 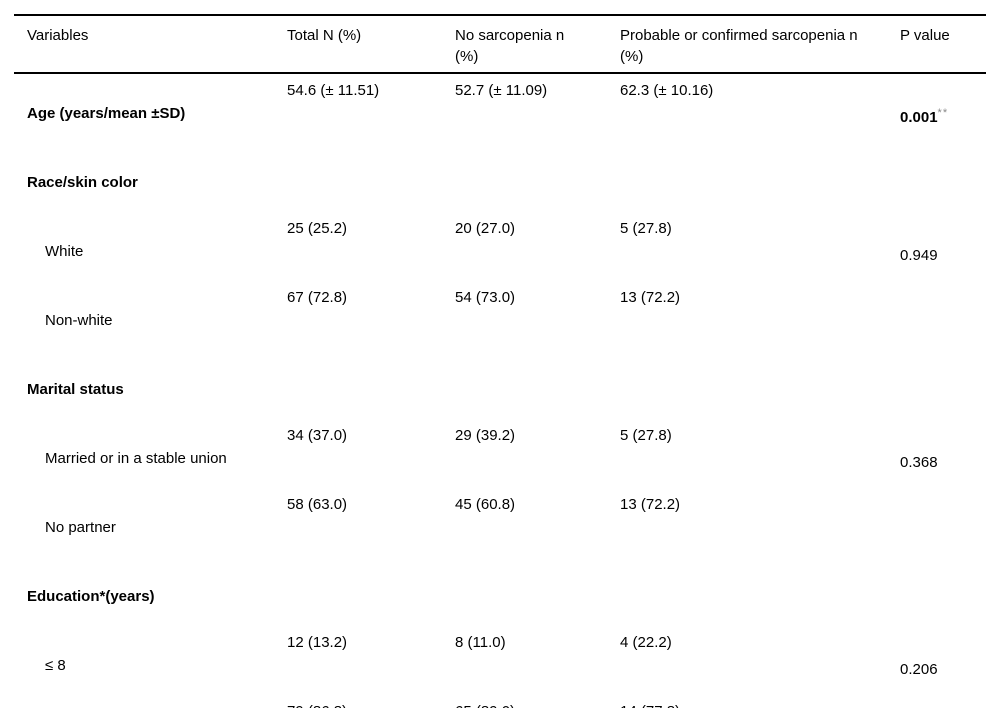 I want to click on variable-label-cell: Education*(years), so click(x=150, y=596).